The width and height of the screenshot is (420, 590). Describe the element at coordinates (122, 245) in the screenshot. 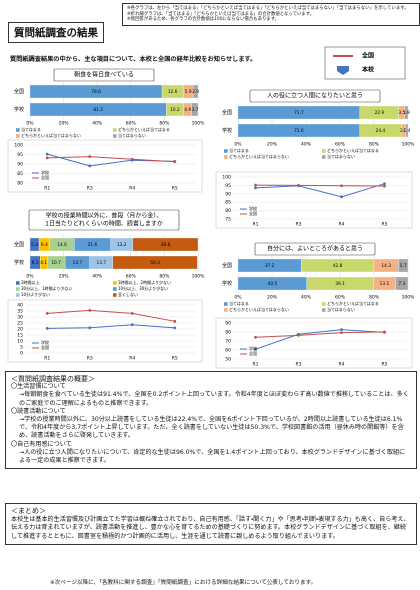

I see `value-label: 13.2` at that location.